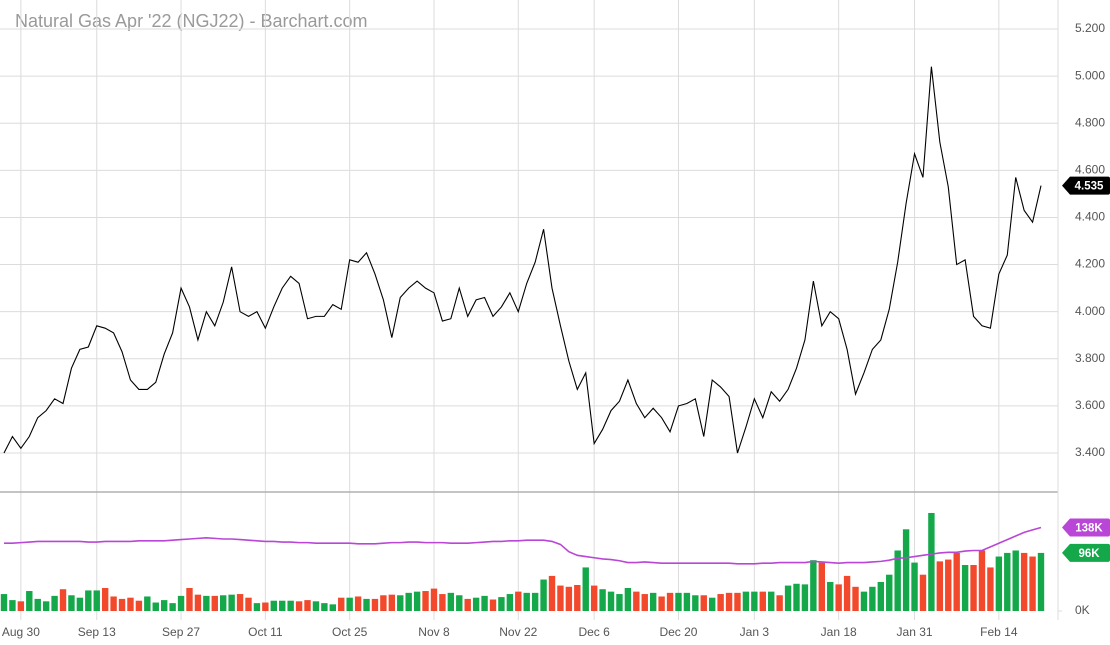  Describe the element at coordinates (97, 632) in the screenshot. I see `x-tick-label: Sep 13` at that location.